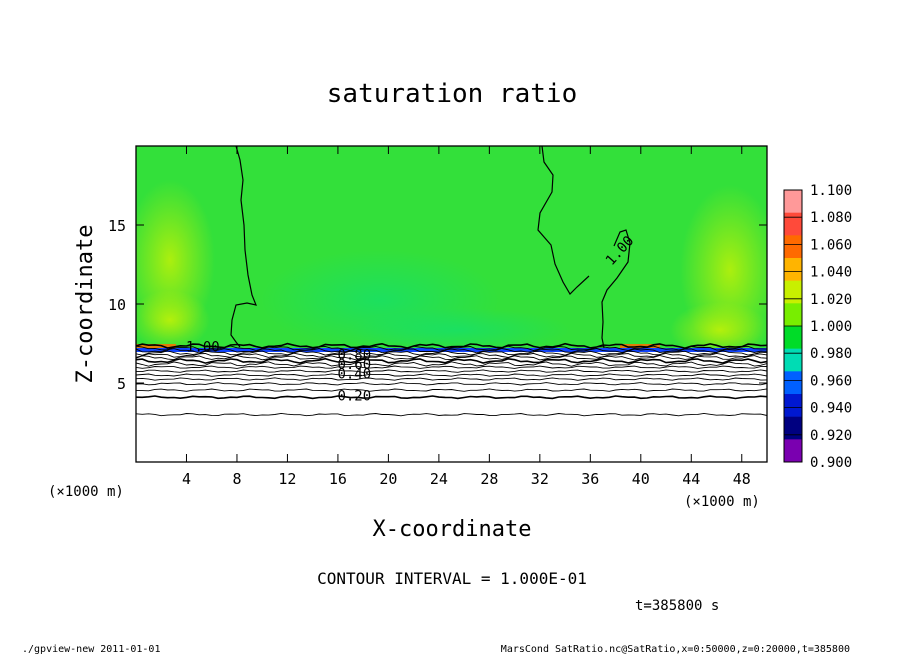 This screenshot has width=904, height=654. Describe the element at coordinates (540, 479) in the screenshot. I see `x-tick-label: 32` at that location.